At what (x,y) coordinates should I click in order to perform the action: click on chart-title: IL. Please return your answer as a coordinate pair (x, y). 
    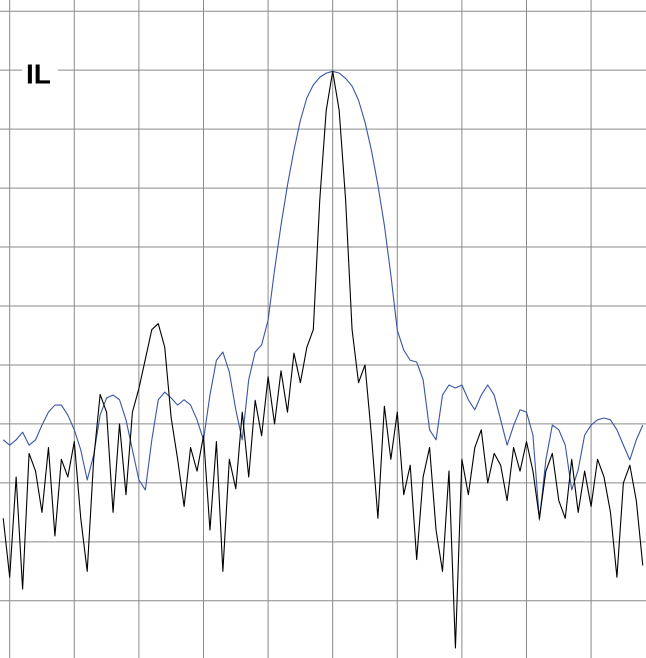
    Looking at the image, I should click on (38, 73).